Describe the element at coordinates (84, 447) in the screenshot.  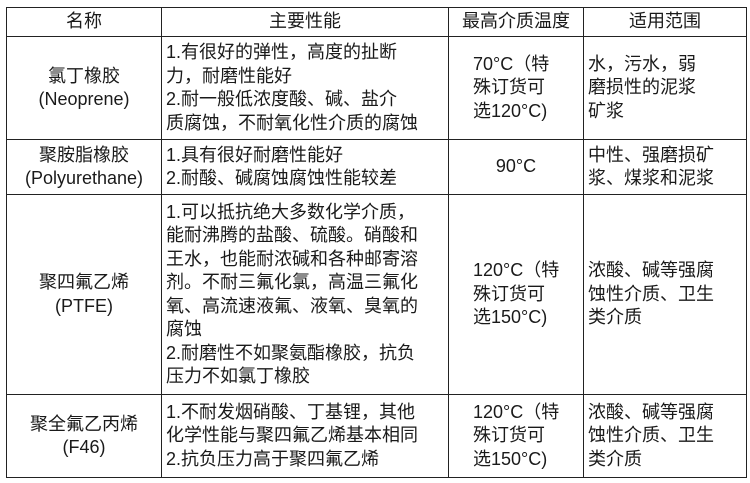
I see `cell-line: (F46)` at that location.